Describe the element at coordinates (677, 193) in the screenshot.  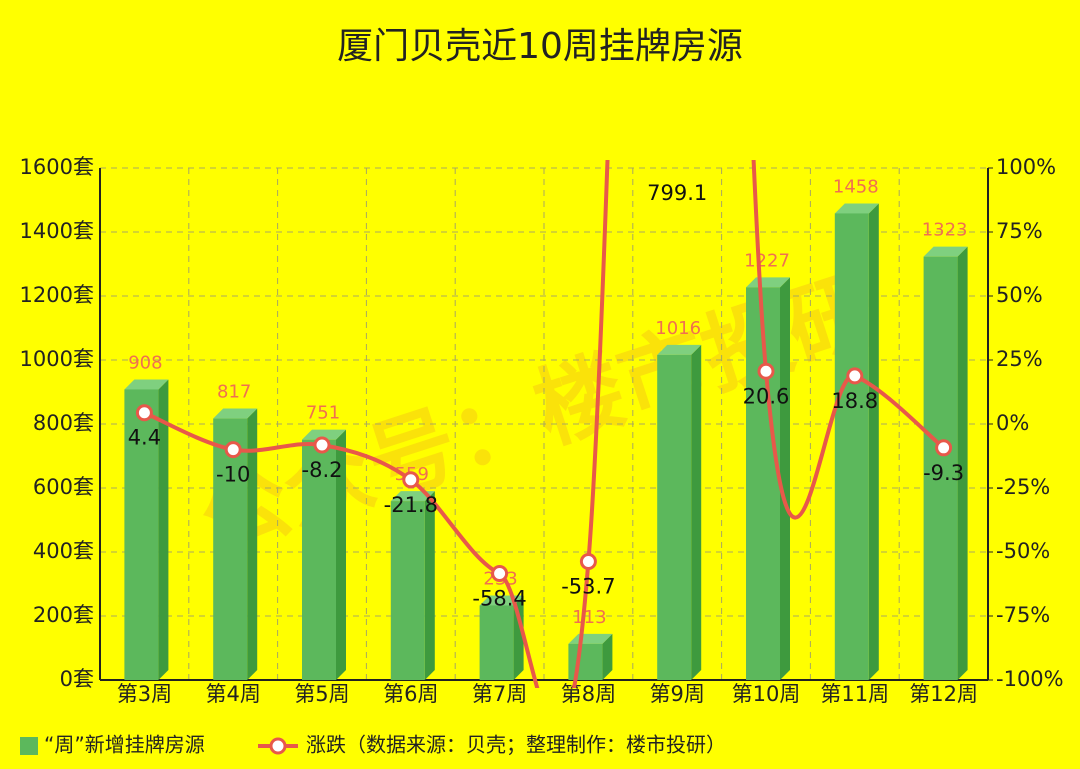
I see `line-value-label: 799.1` at that location.